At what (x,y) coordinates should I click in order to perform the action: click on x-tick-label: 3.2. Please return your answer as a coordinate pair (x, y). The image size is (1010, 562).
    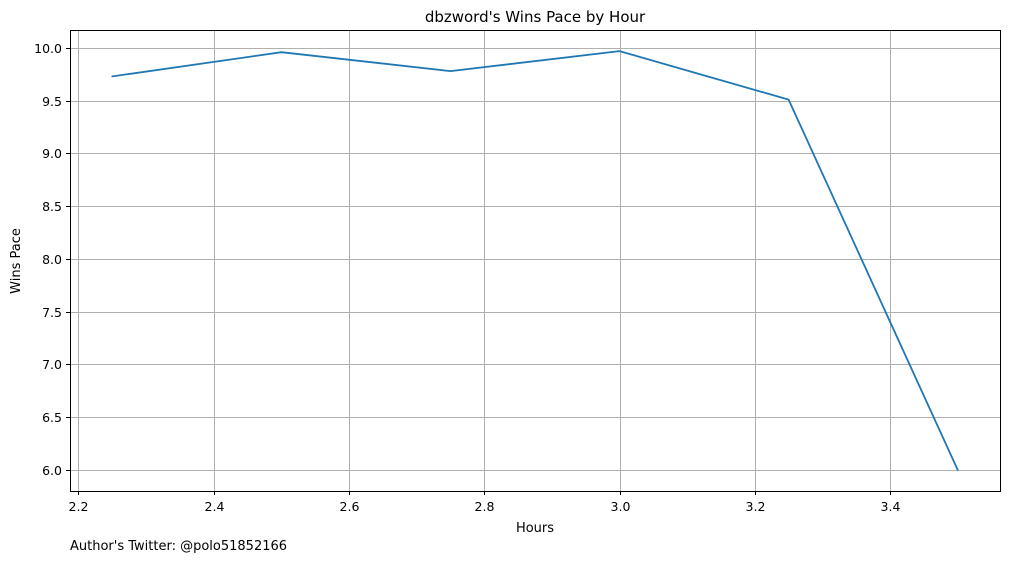
    Looking at the image, I should click on (756, 506).